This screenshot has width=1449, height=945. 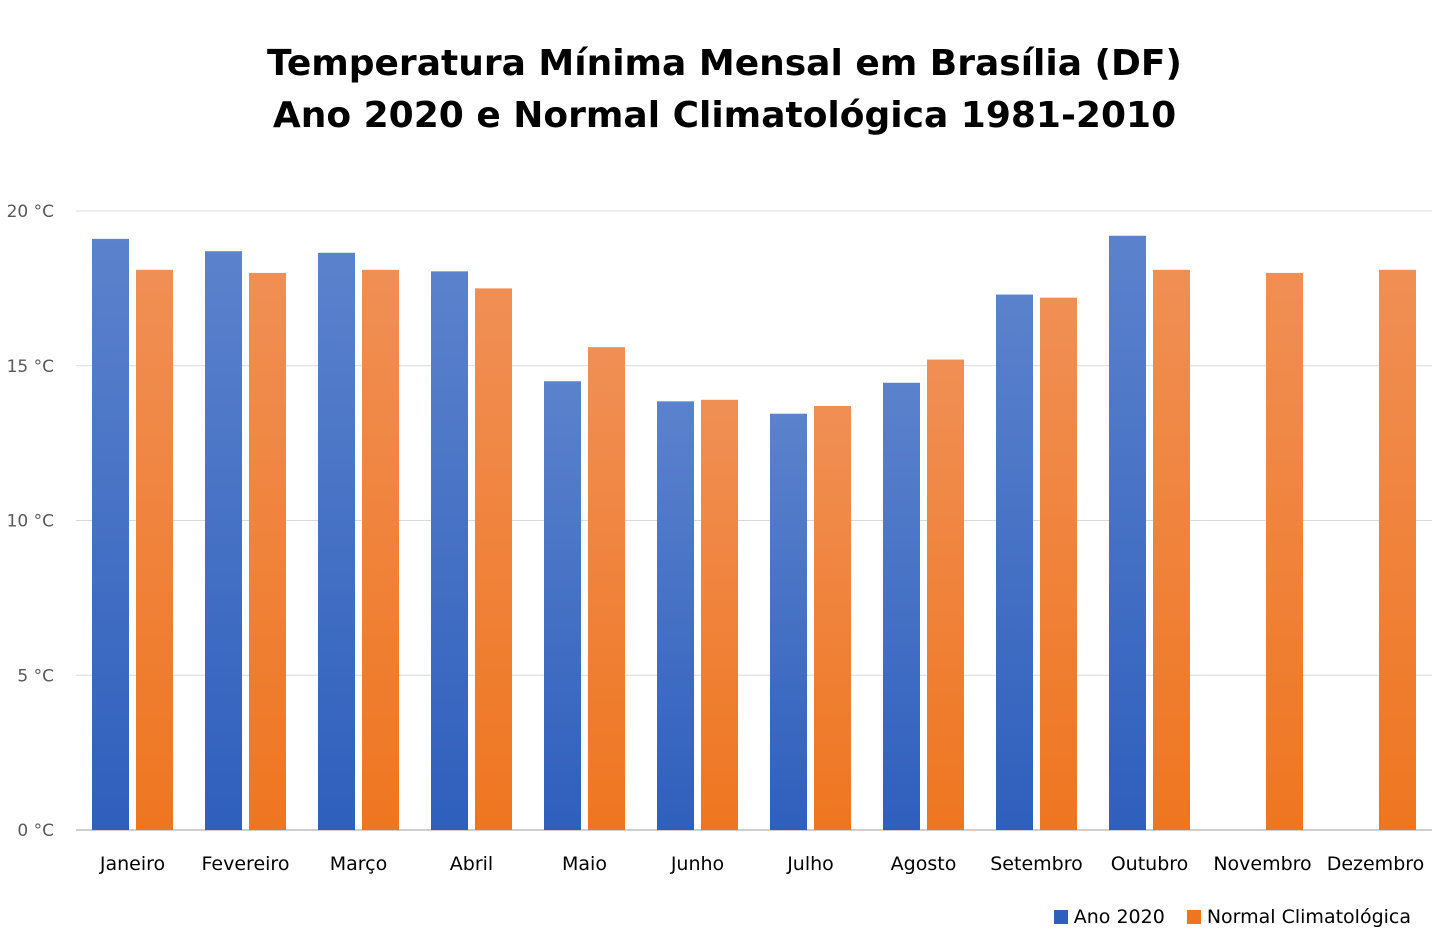 I want to click on bar-normal-setembro, so click(x=1058, y=563).